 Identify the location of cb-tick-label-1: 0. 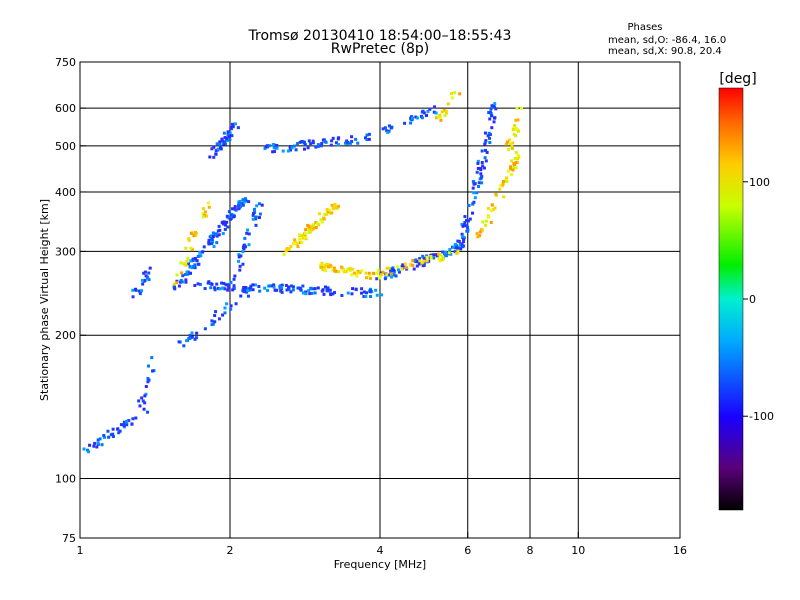
(752, 299).